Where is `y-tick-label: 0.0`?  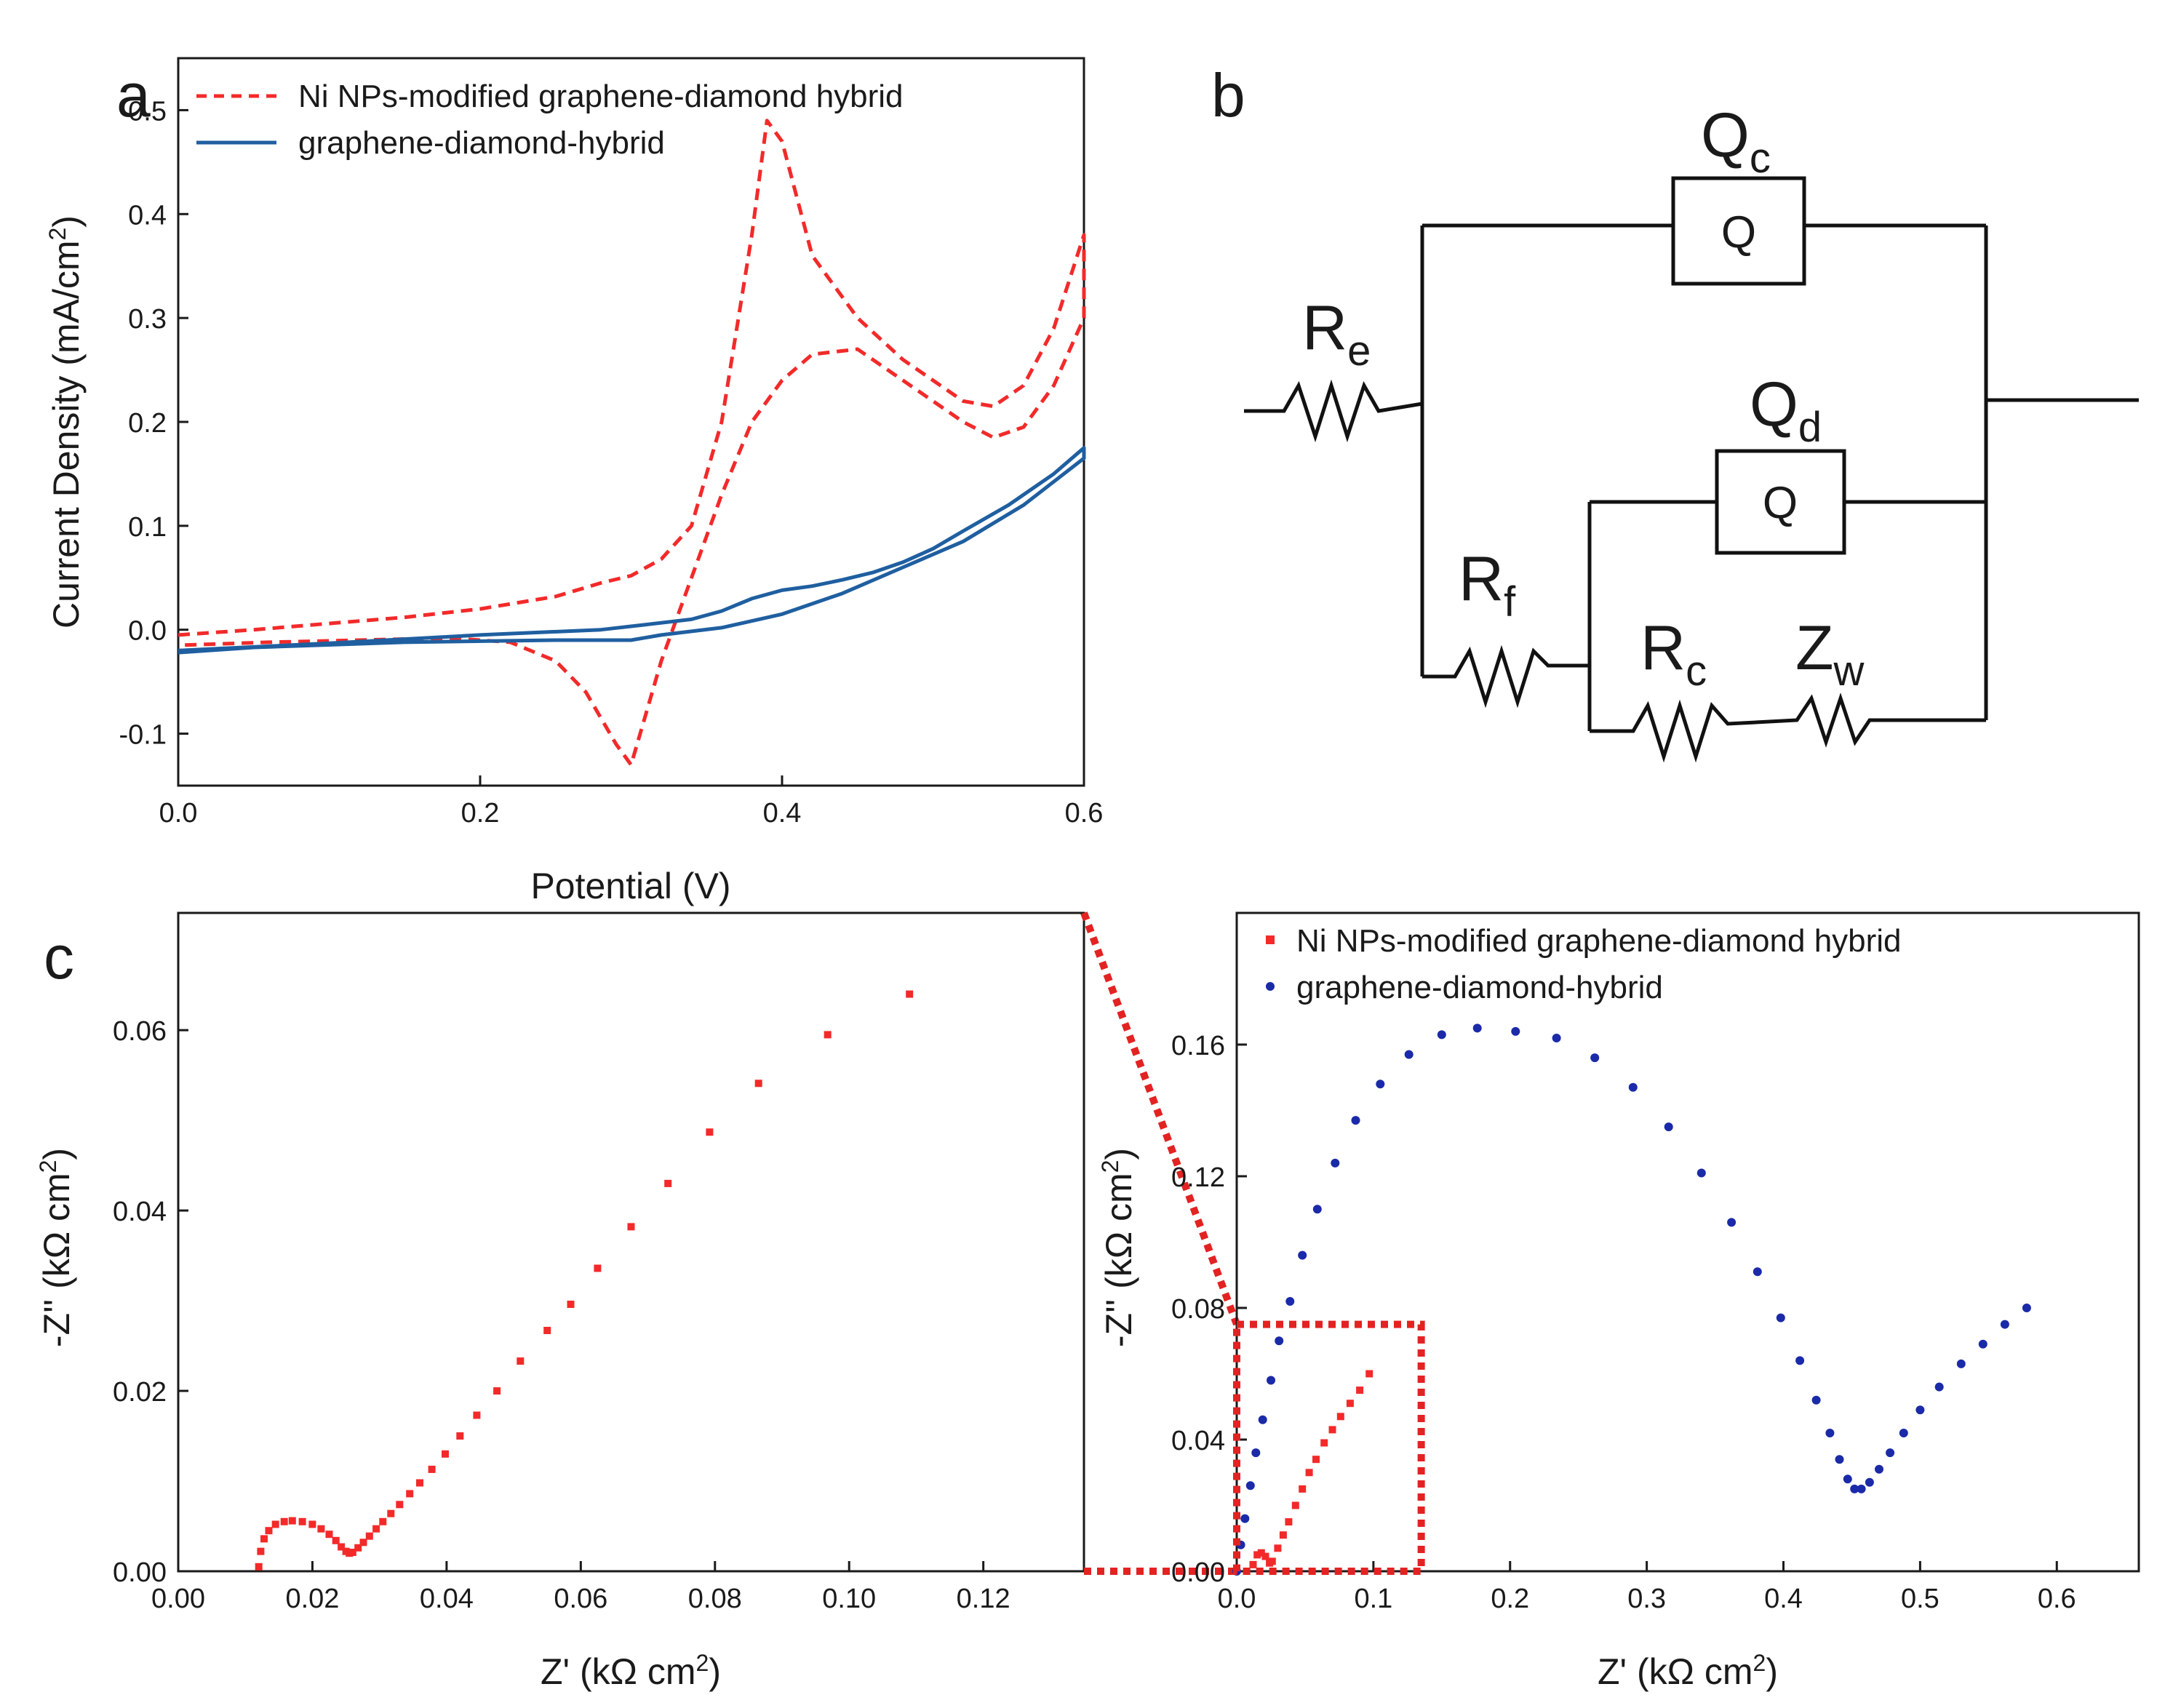
y-tick-label: 0.0 is located at coordinates (147, 631).